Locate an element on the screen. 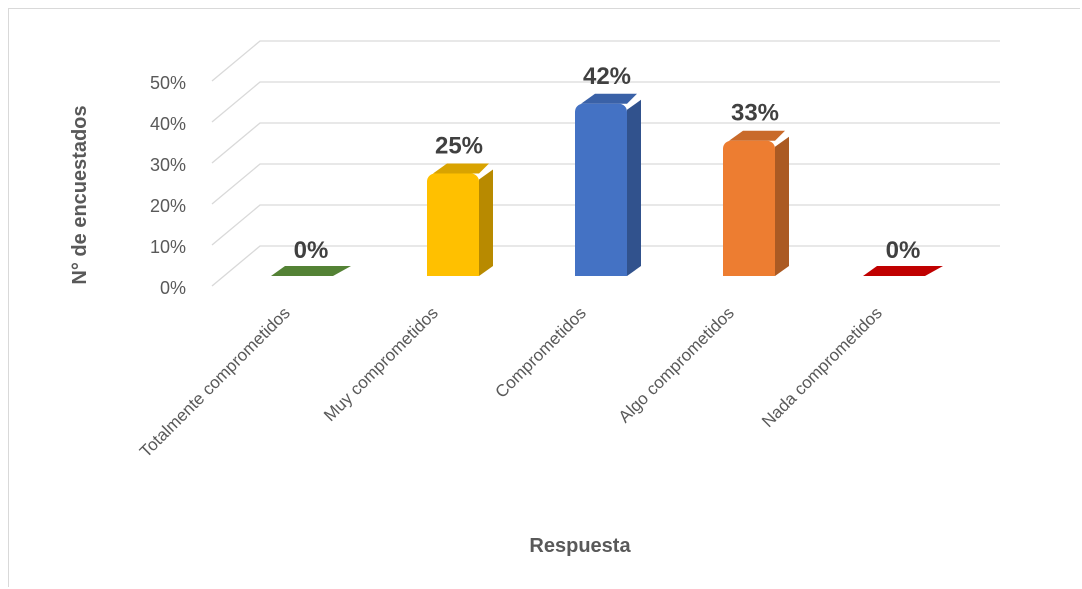 Image resolution: width=1082 pixels, height=589 pixels. x-category-label: Algo comprometidos is located at coordinates (676, 364).